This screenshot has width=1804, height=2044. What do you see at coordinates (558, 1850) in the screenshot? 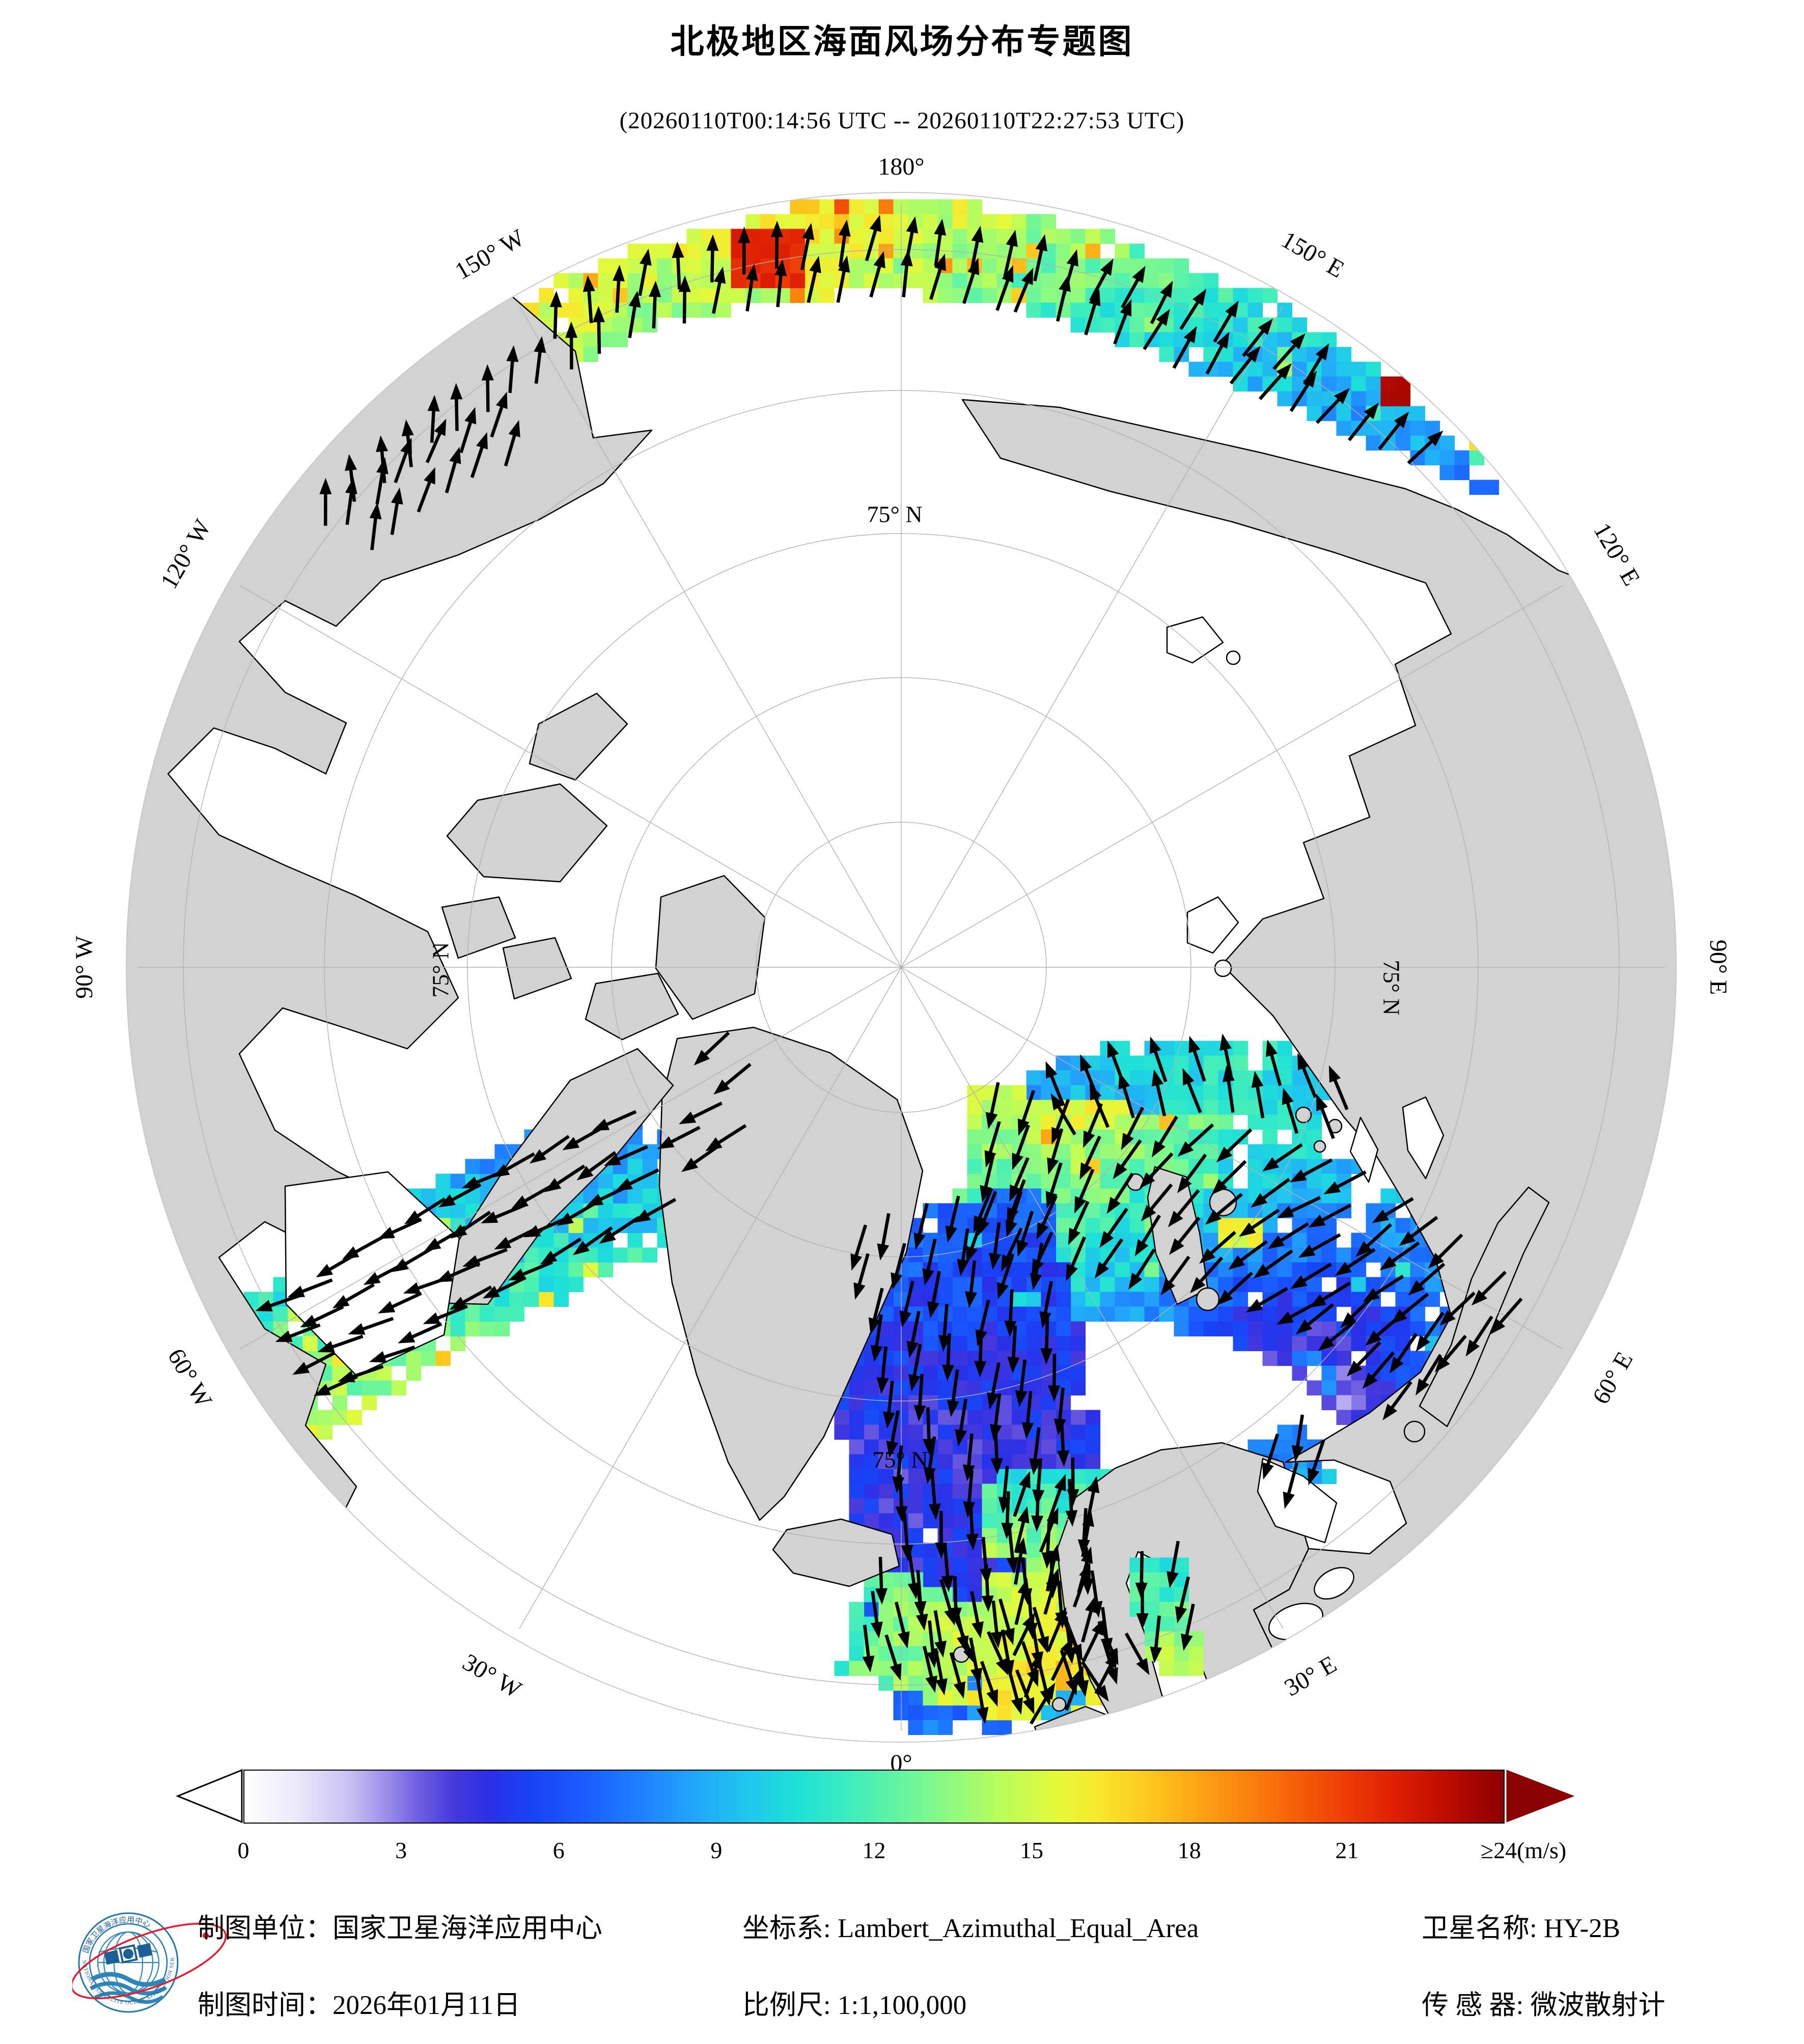
I see `colorbar-tick-label: 6` at bounding box center [558, 1850].